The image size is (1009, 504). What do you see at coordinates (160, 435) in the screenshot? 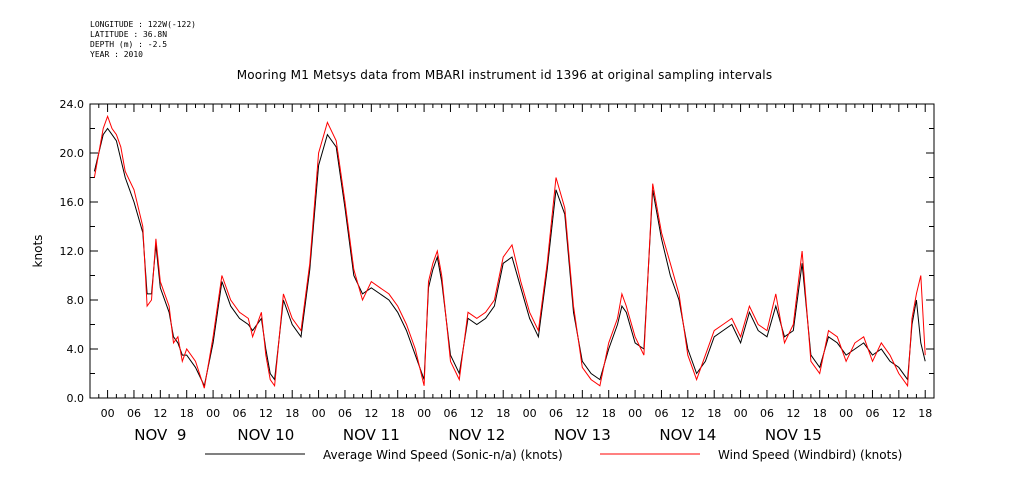
I see `day-label: NOV 9` at bounding box center [160, 435].